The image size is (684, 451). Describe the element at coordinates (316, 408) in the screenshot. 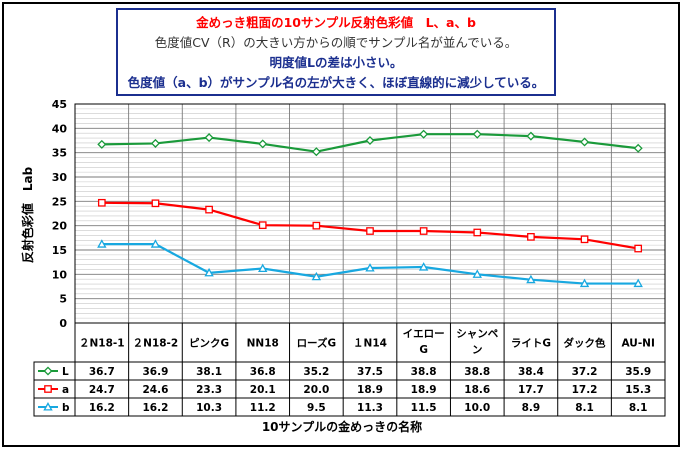

I see `table-cell: 9.5` at that location.